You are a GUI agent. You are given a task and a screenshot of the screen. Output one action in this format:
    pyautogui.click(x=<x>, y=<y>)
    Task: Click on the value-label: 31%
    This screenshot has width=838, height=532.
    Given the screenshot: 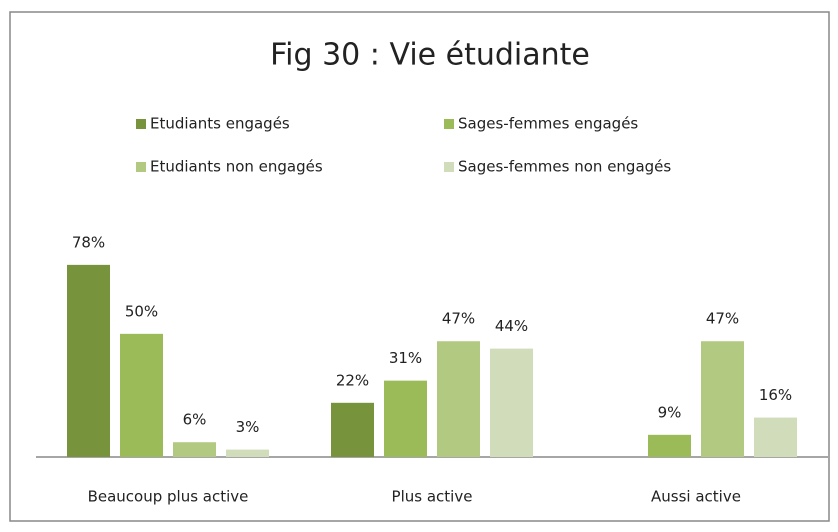 What is the action you would take?
    pyautogui.click(x=405, y=358)
    